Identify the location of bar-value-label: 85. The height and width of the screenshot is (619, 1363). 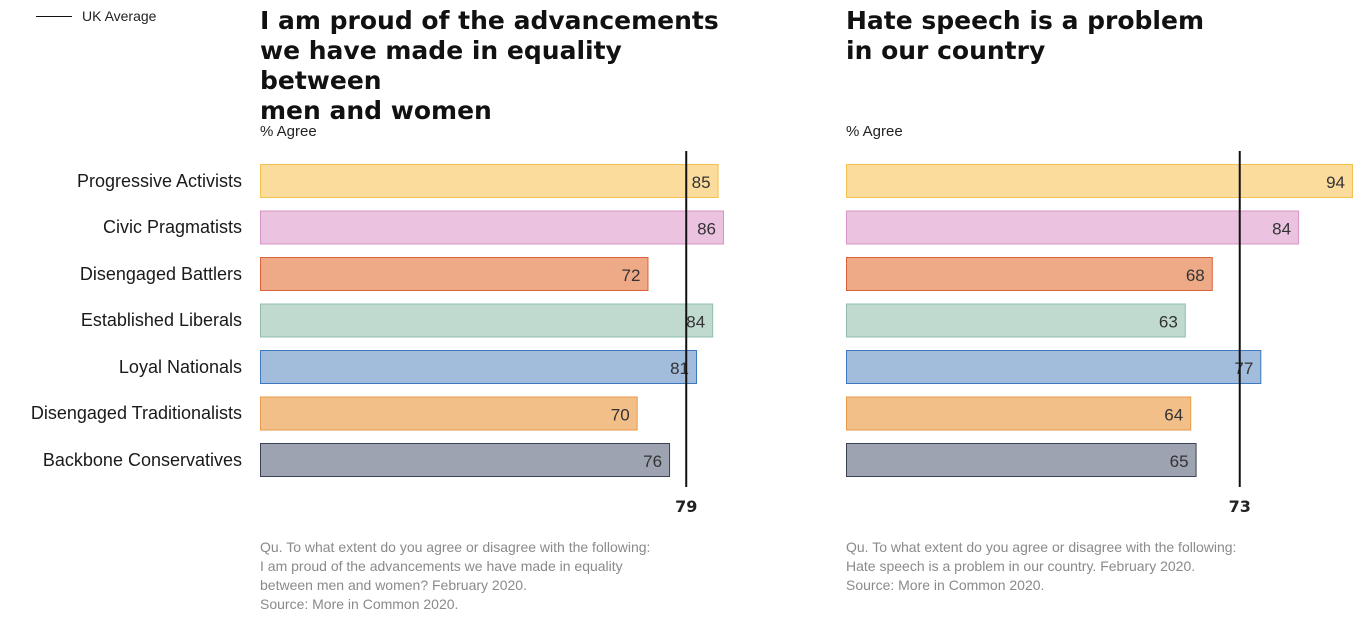
(701, 182).